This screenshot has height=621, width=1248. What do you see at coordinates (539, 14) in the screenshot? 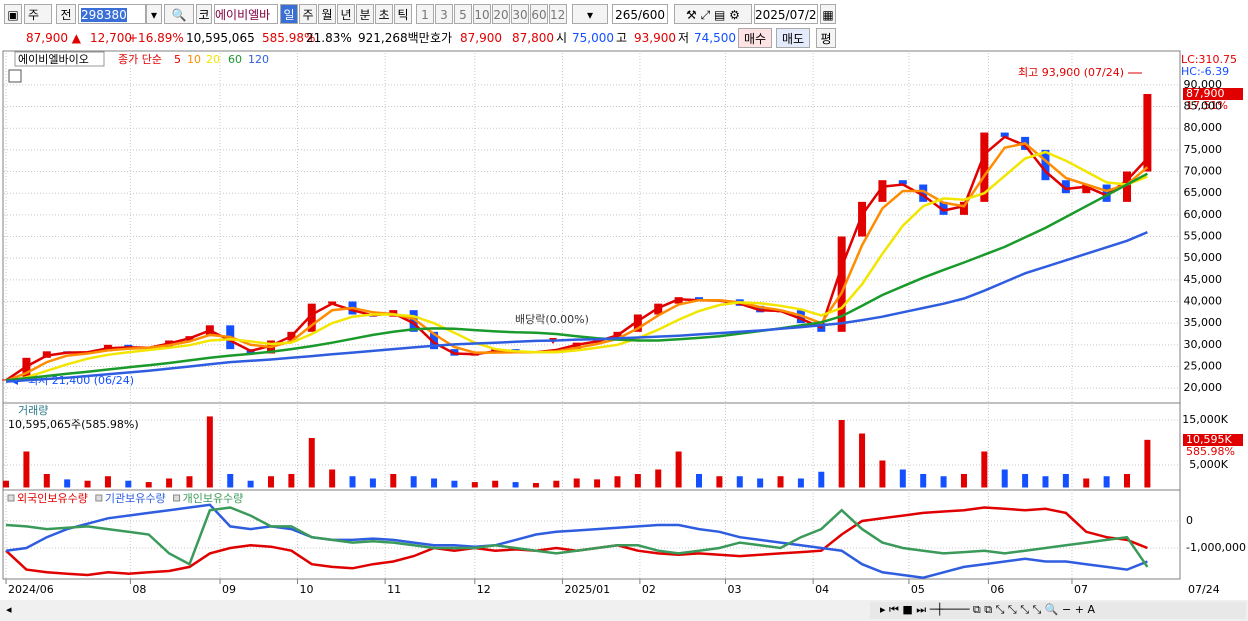
I see `toolbar-button: 60` at bounding box center [539, 14].